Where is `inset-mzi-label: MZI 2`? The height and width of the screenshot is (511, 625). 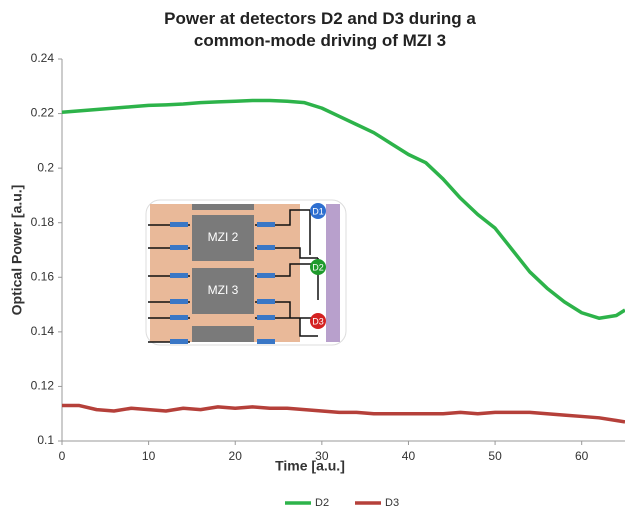 inset-mzi-label: MZI 2 is located at coordinates (223, 237).